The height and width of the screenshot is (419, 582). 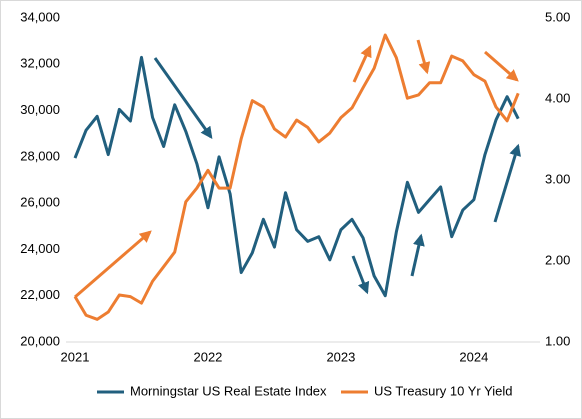 What do you see at coordinates (40, 248) in the screenshot?
I see `y-tick-label: 24,000` at bounding box center [40, 248].